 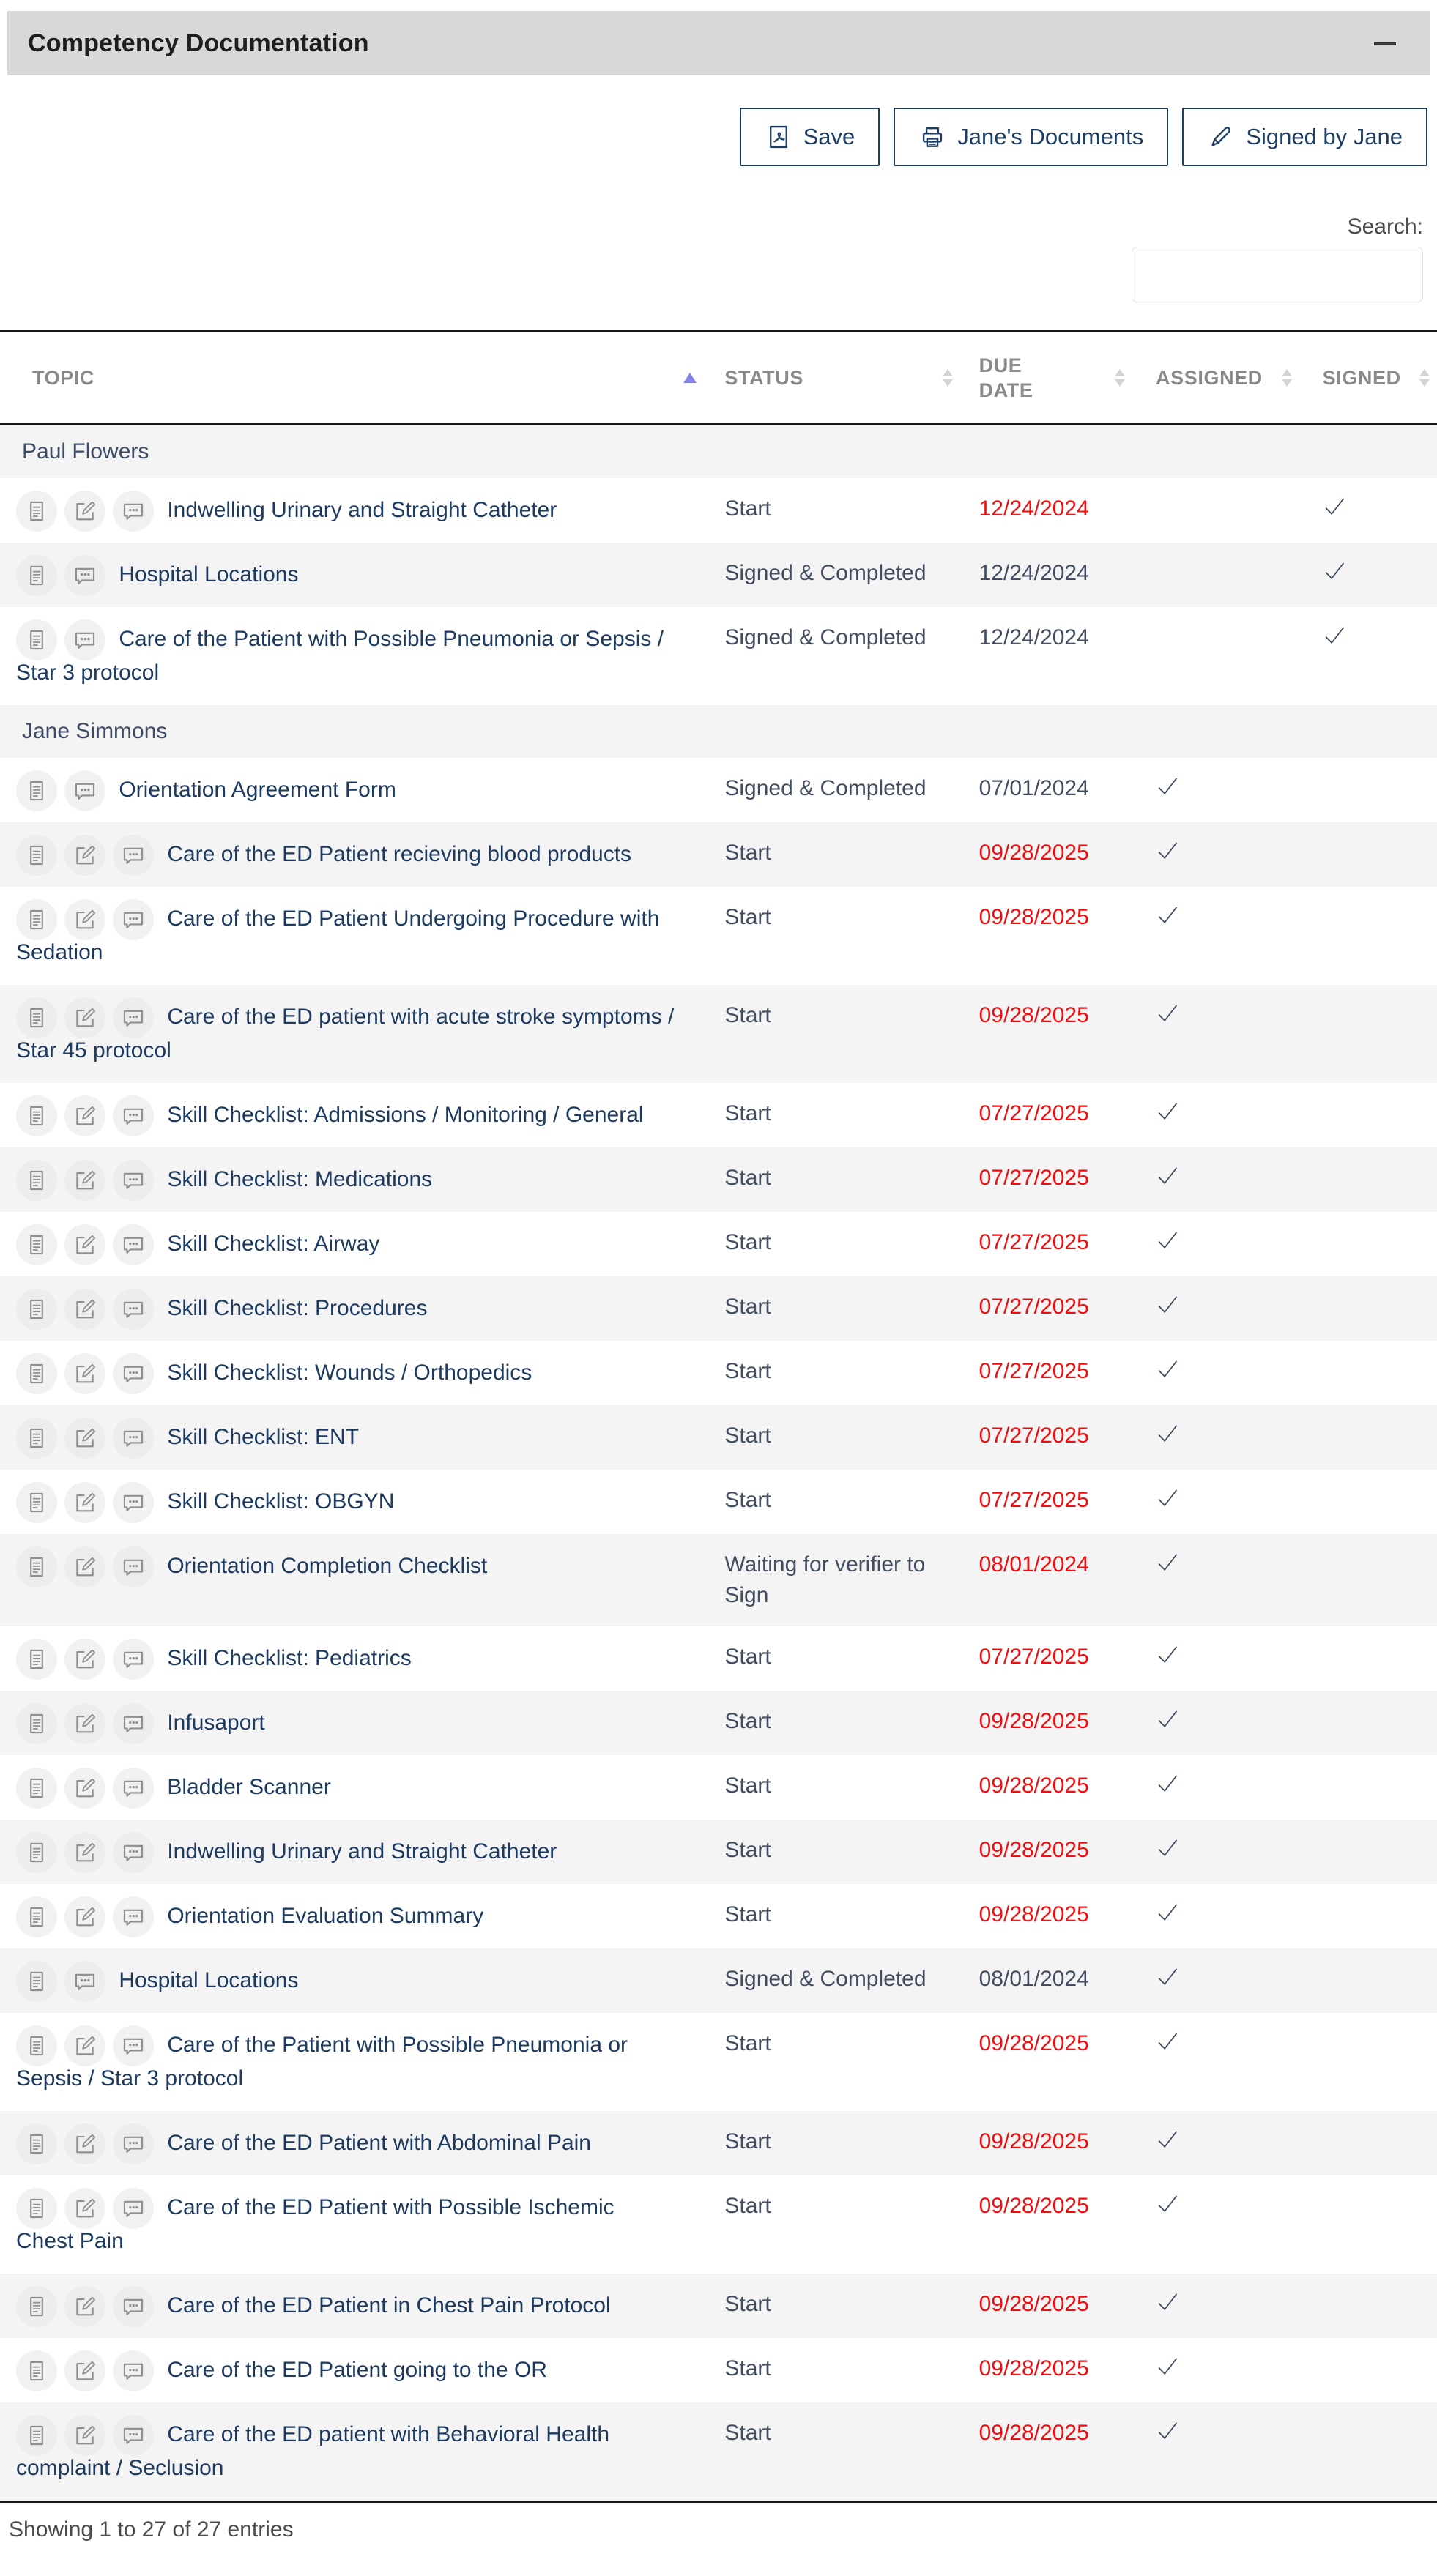 I want to click on assigned-cell, so click(x=1215, y=1723).